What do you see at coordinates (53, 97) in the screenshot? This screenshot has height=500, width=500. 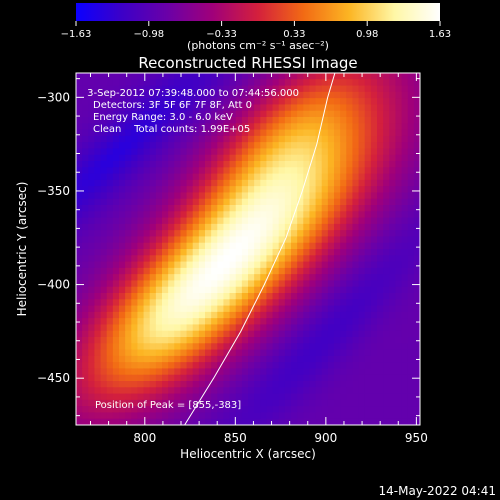 I see `y-tick-label: −300` at bounding box center [53, 97].